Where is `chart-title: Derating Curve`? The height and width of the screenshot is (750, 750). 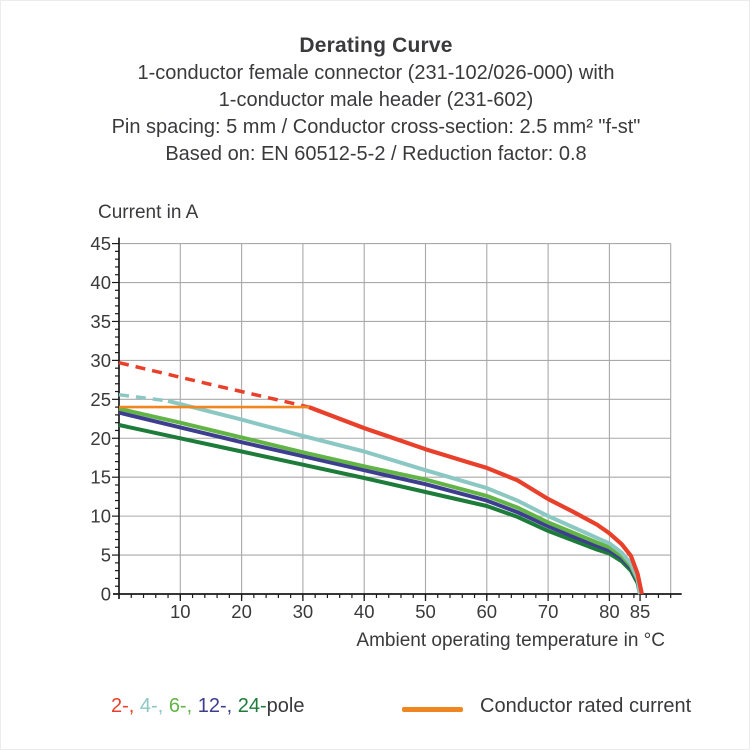 chart-title: Derating Curve is located at coordinates (376, 45).